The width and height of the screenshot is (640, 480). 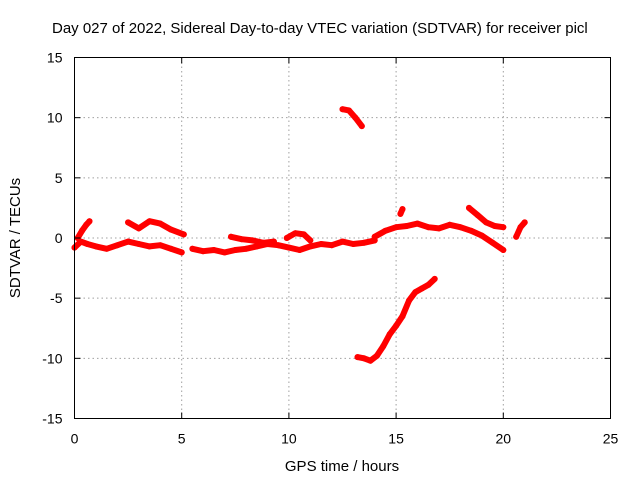 I want to click on x-tick-label: 15, so click(x=396, y=439).